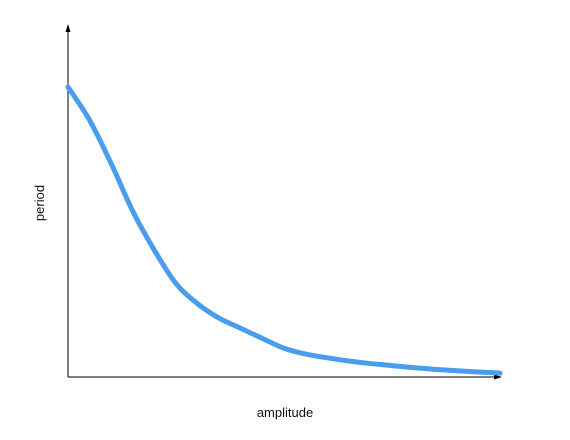 The height and width of the screenshot is (440, 570). What do you see at coordinates (68, 200) in the screenshot?
I see `y-axis` at bounding box center [68, 200].